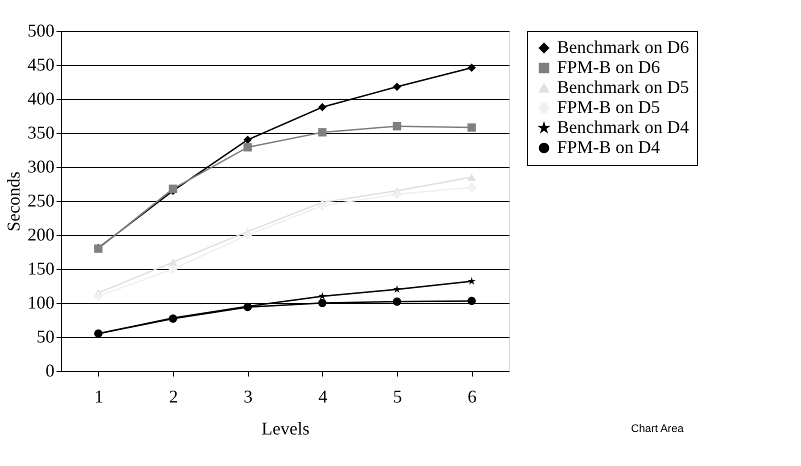  What do you see at coordinates (14, 202) in the screenshot?
I see `y-axis-title: Seconds` at bounding box center [14, 202].